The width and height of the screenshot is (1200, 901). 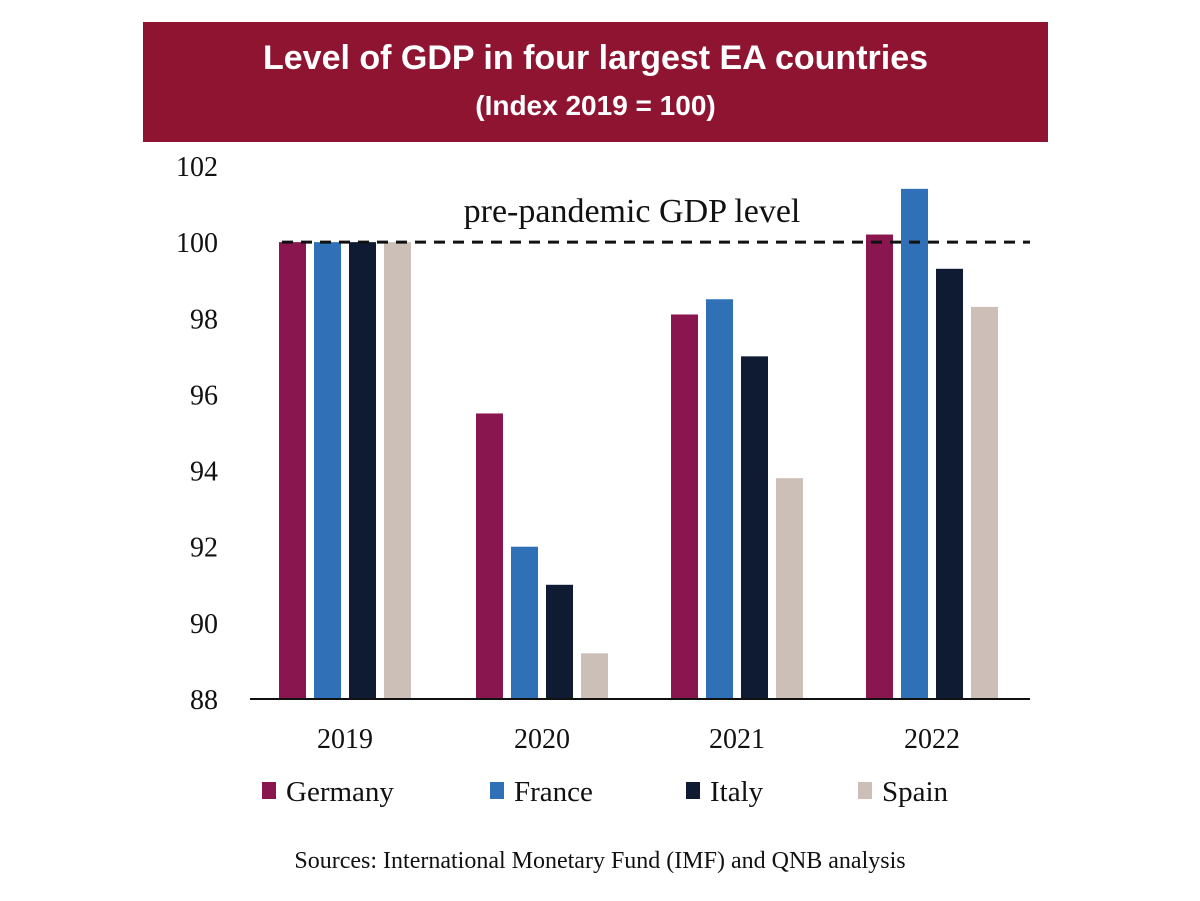 I want to click on y-tick-label: 100, so click(x=197, y=243).